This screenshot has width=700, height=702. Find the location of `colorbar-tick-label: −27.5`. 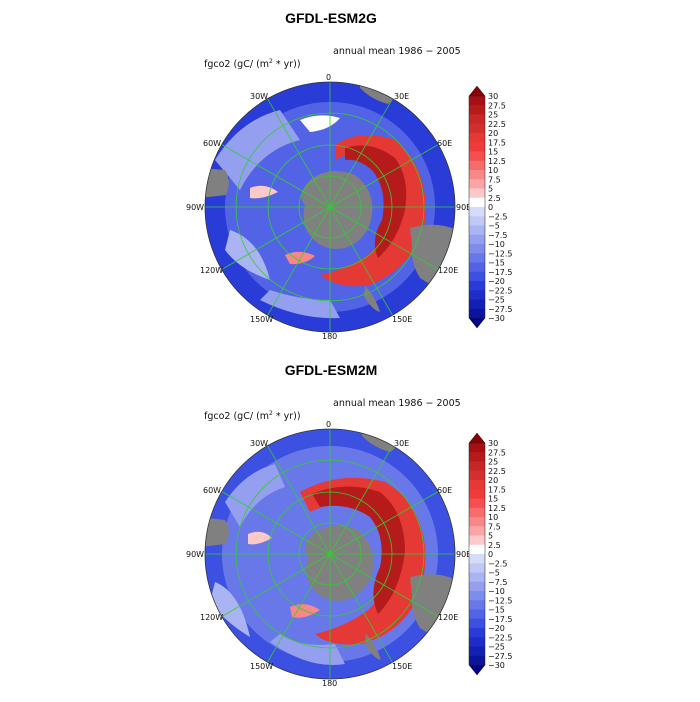

colorbar-tick-label: −27.5 is located at coordinates (500, 309).